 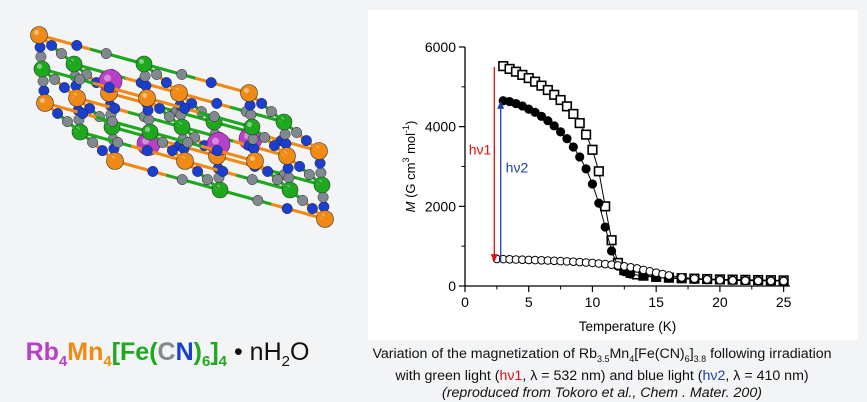 I want to click on caption-hv2: hν2, so click(x=714, y=375).